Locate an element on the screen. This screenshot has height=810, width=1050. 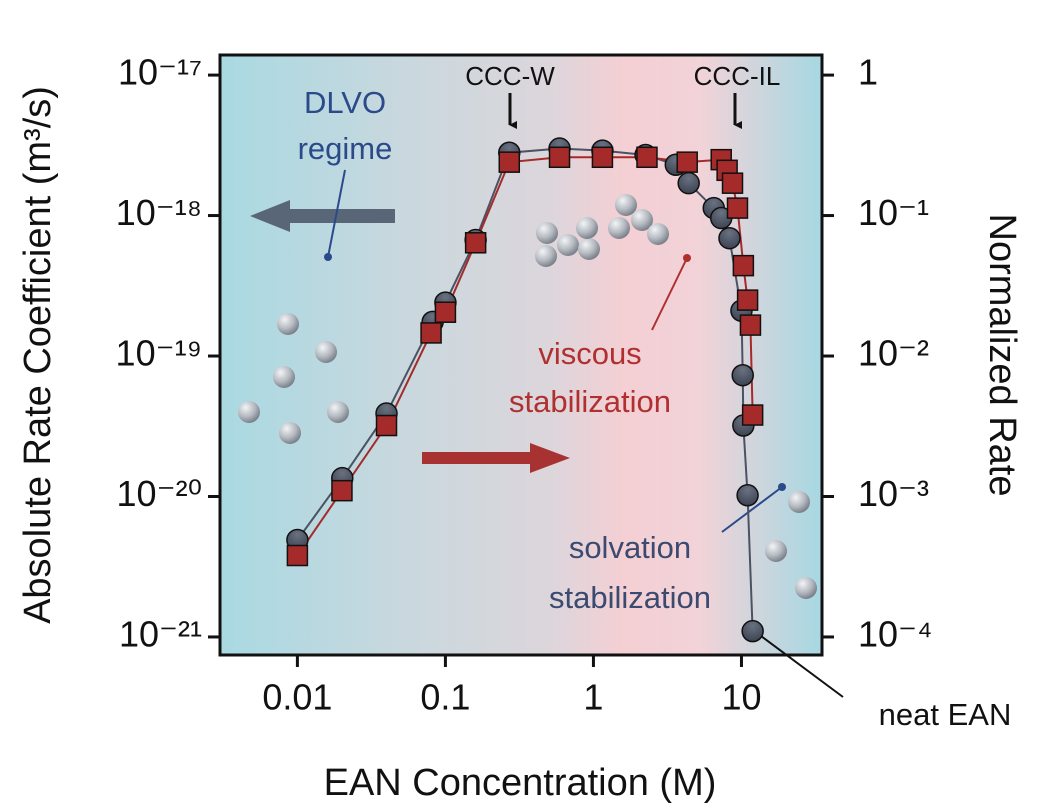
y2-tick-label: 10⁻⁴ is located at coordinates (895, 633).